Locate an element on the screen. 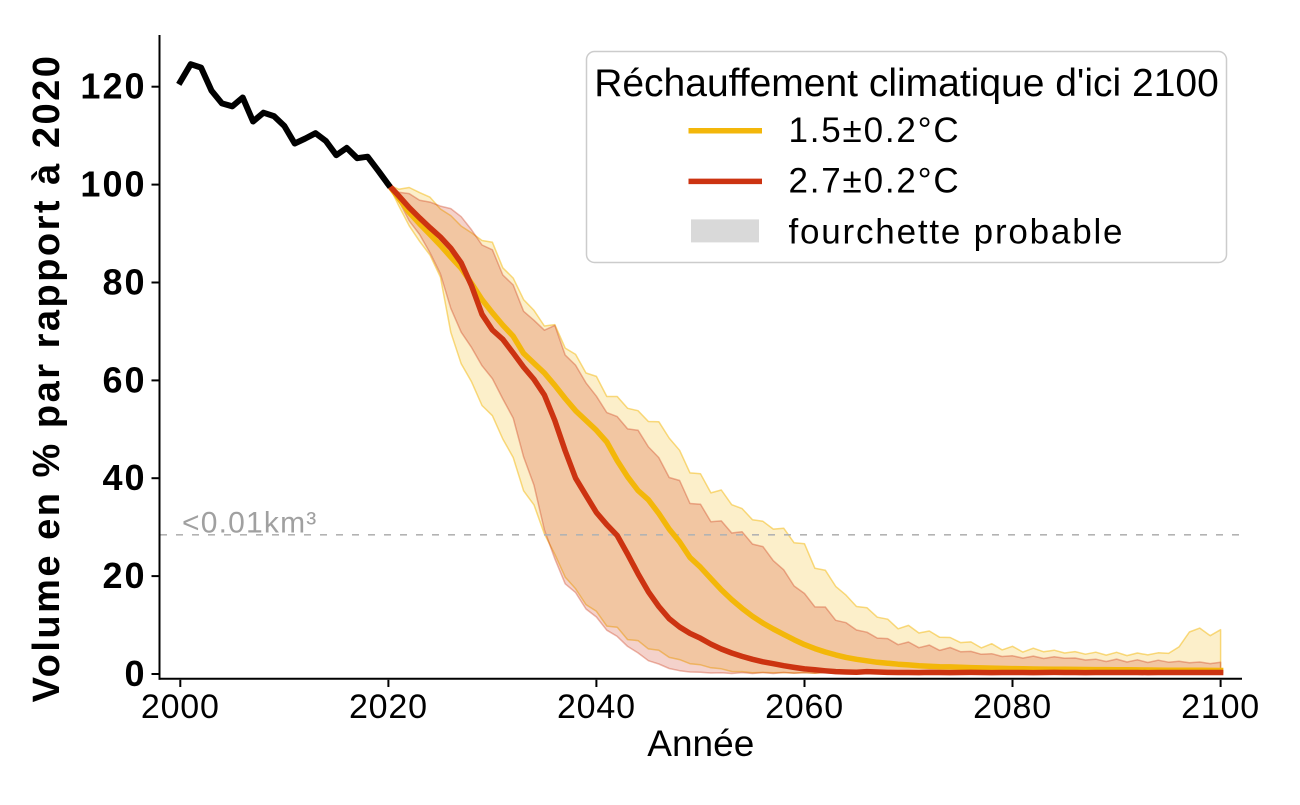 Image resolution: width=1300 pixels, height=805 pixels. svg-text: fourchette probable is located at coordinates (957, 231).